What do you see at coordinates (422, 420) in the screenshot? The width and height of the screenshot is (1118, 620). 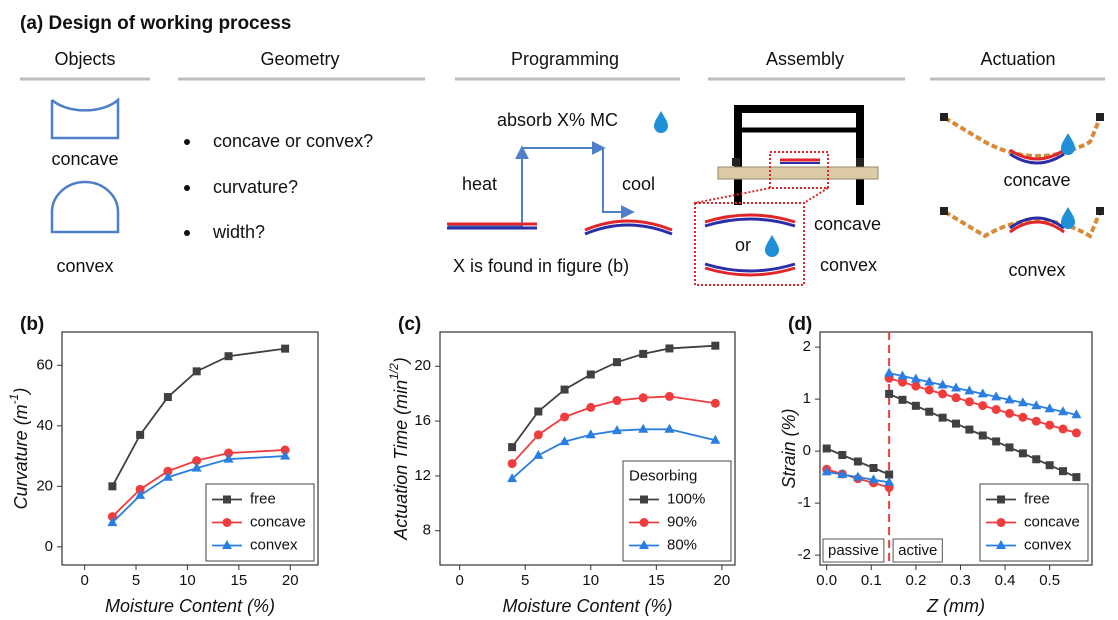 I see `y-tick-label: 16` at bounding box center [422, 420].